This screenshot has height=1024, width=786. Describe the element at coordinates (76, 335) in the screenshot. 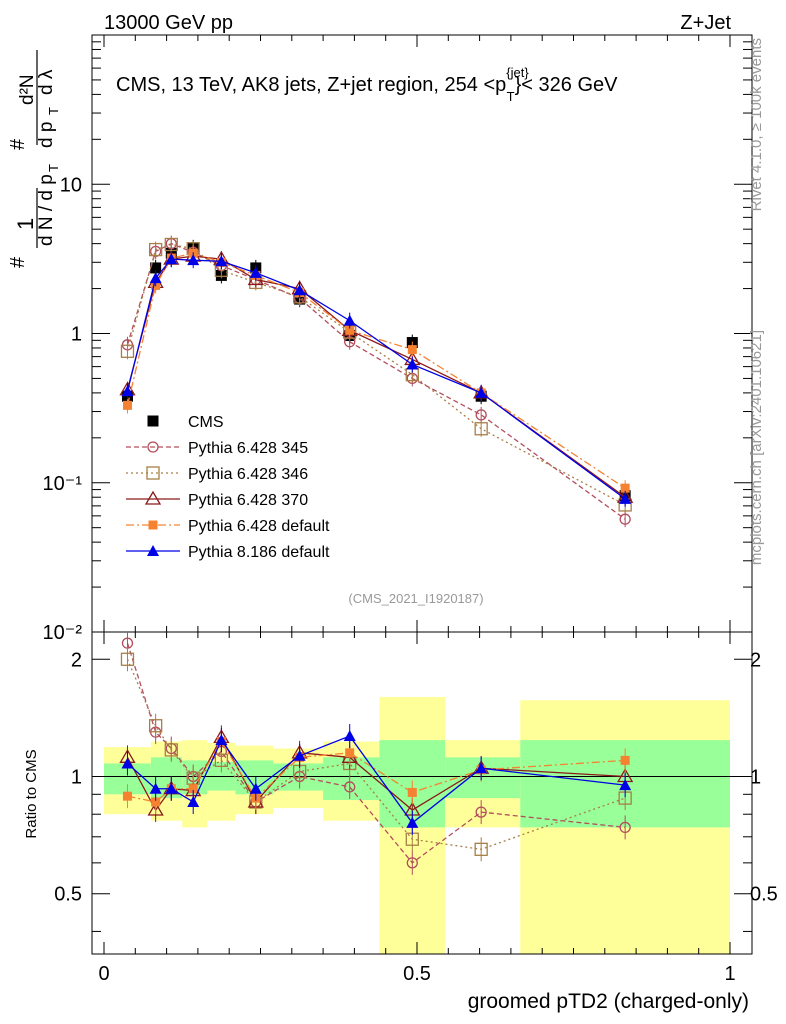

I see `y-tick-label-main: 1` at that location.